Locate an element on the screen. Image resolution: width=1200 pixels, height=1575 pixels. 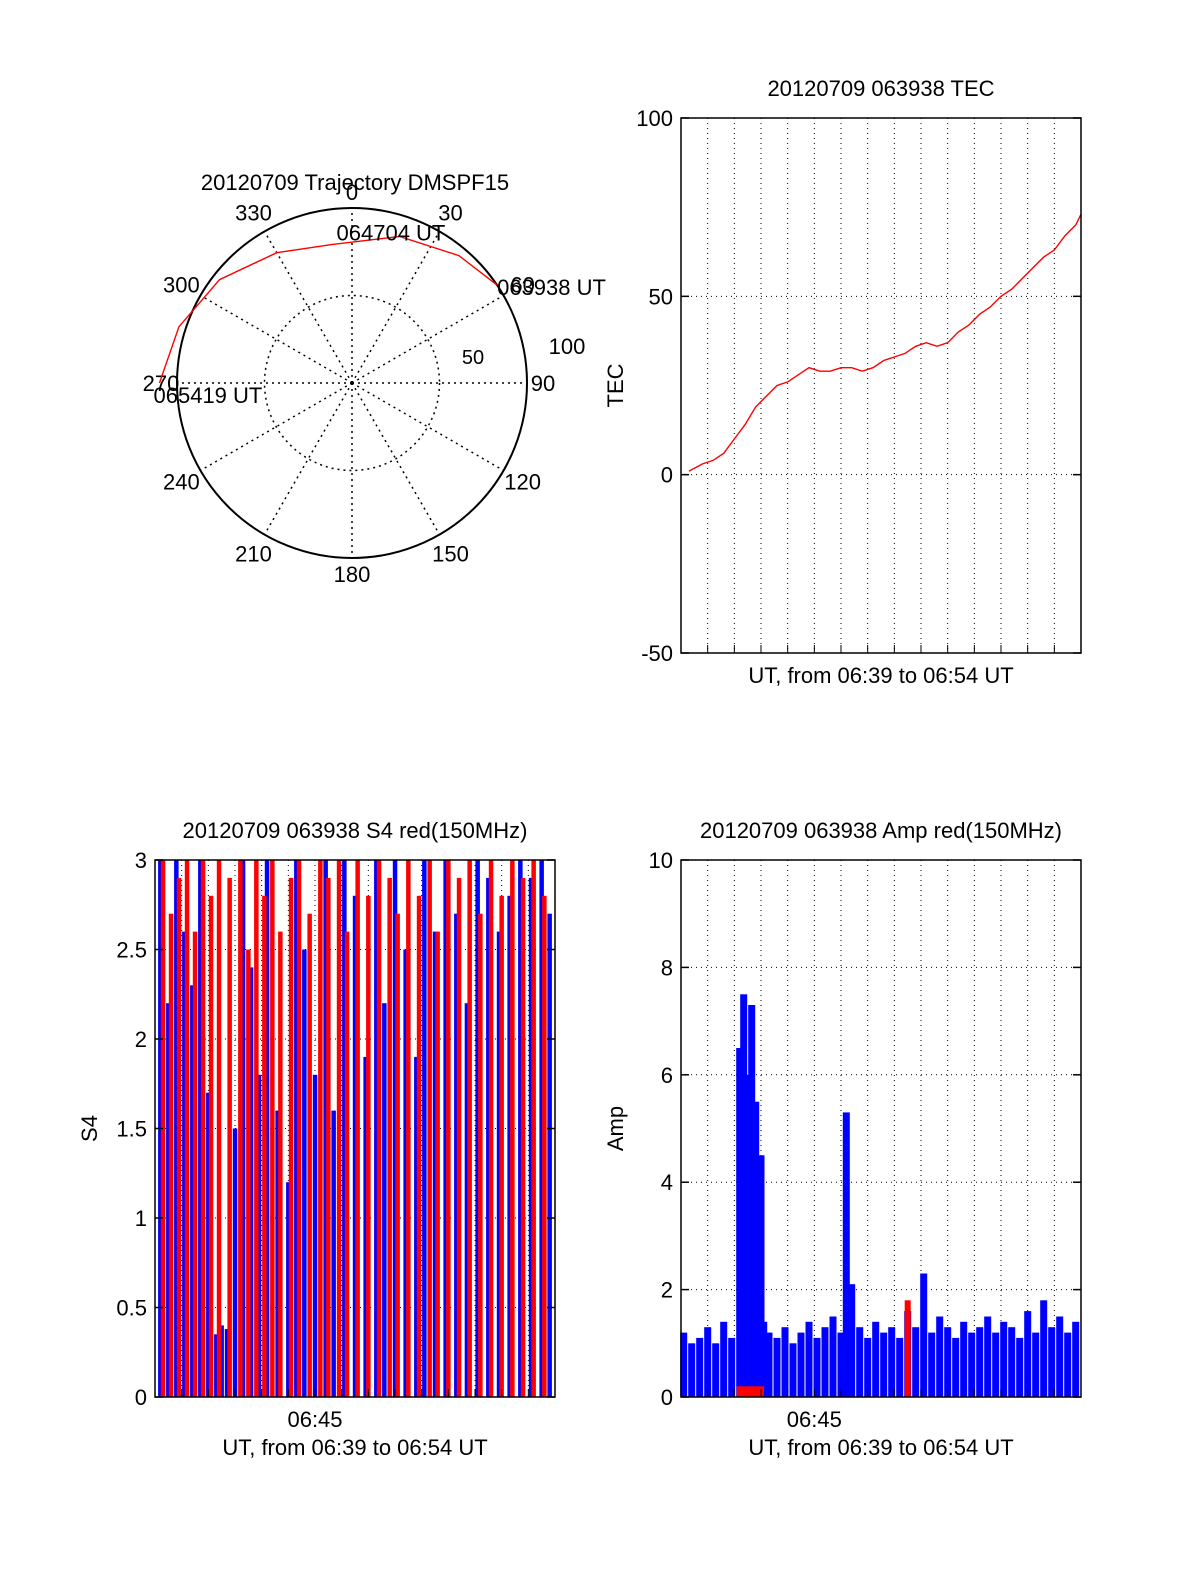
y-tick-label: 0.5 is located at coordinates (131, 1308).